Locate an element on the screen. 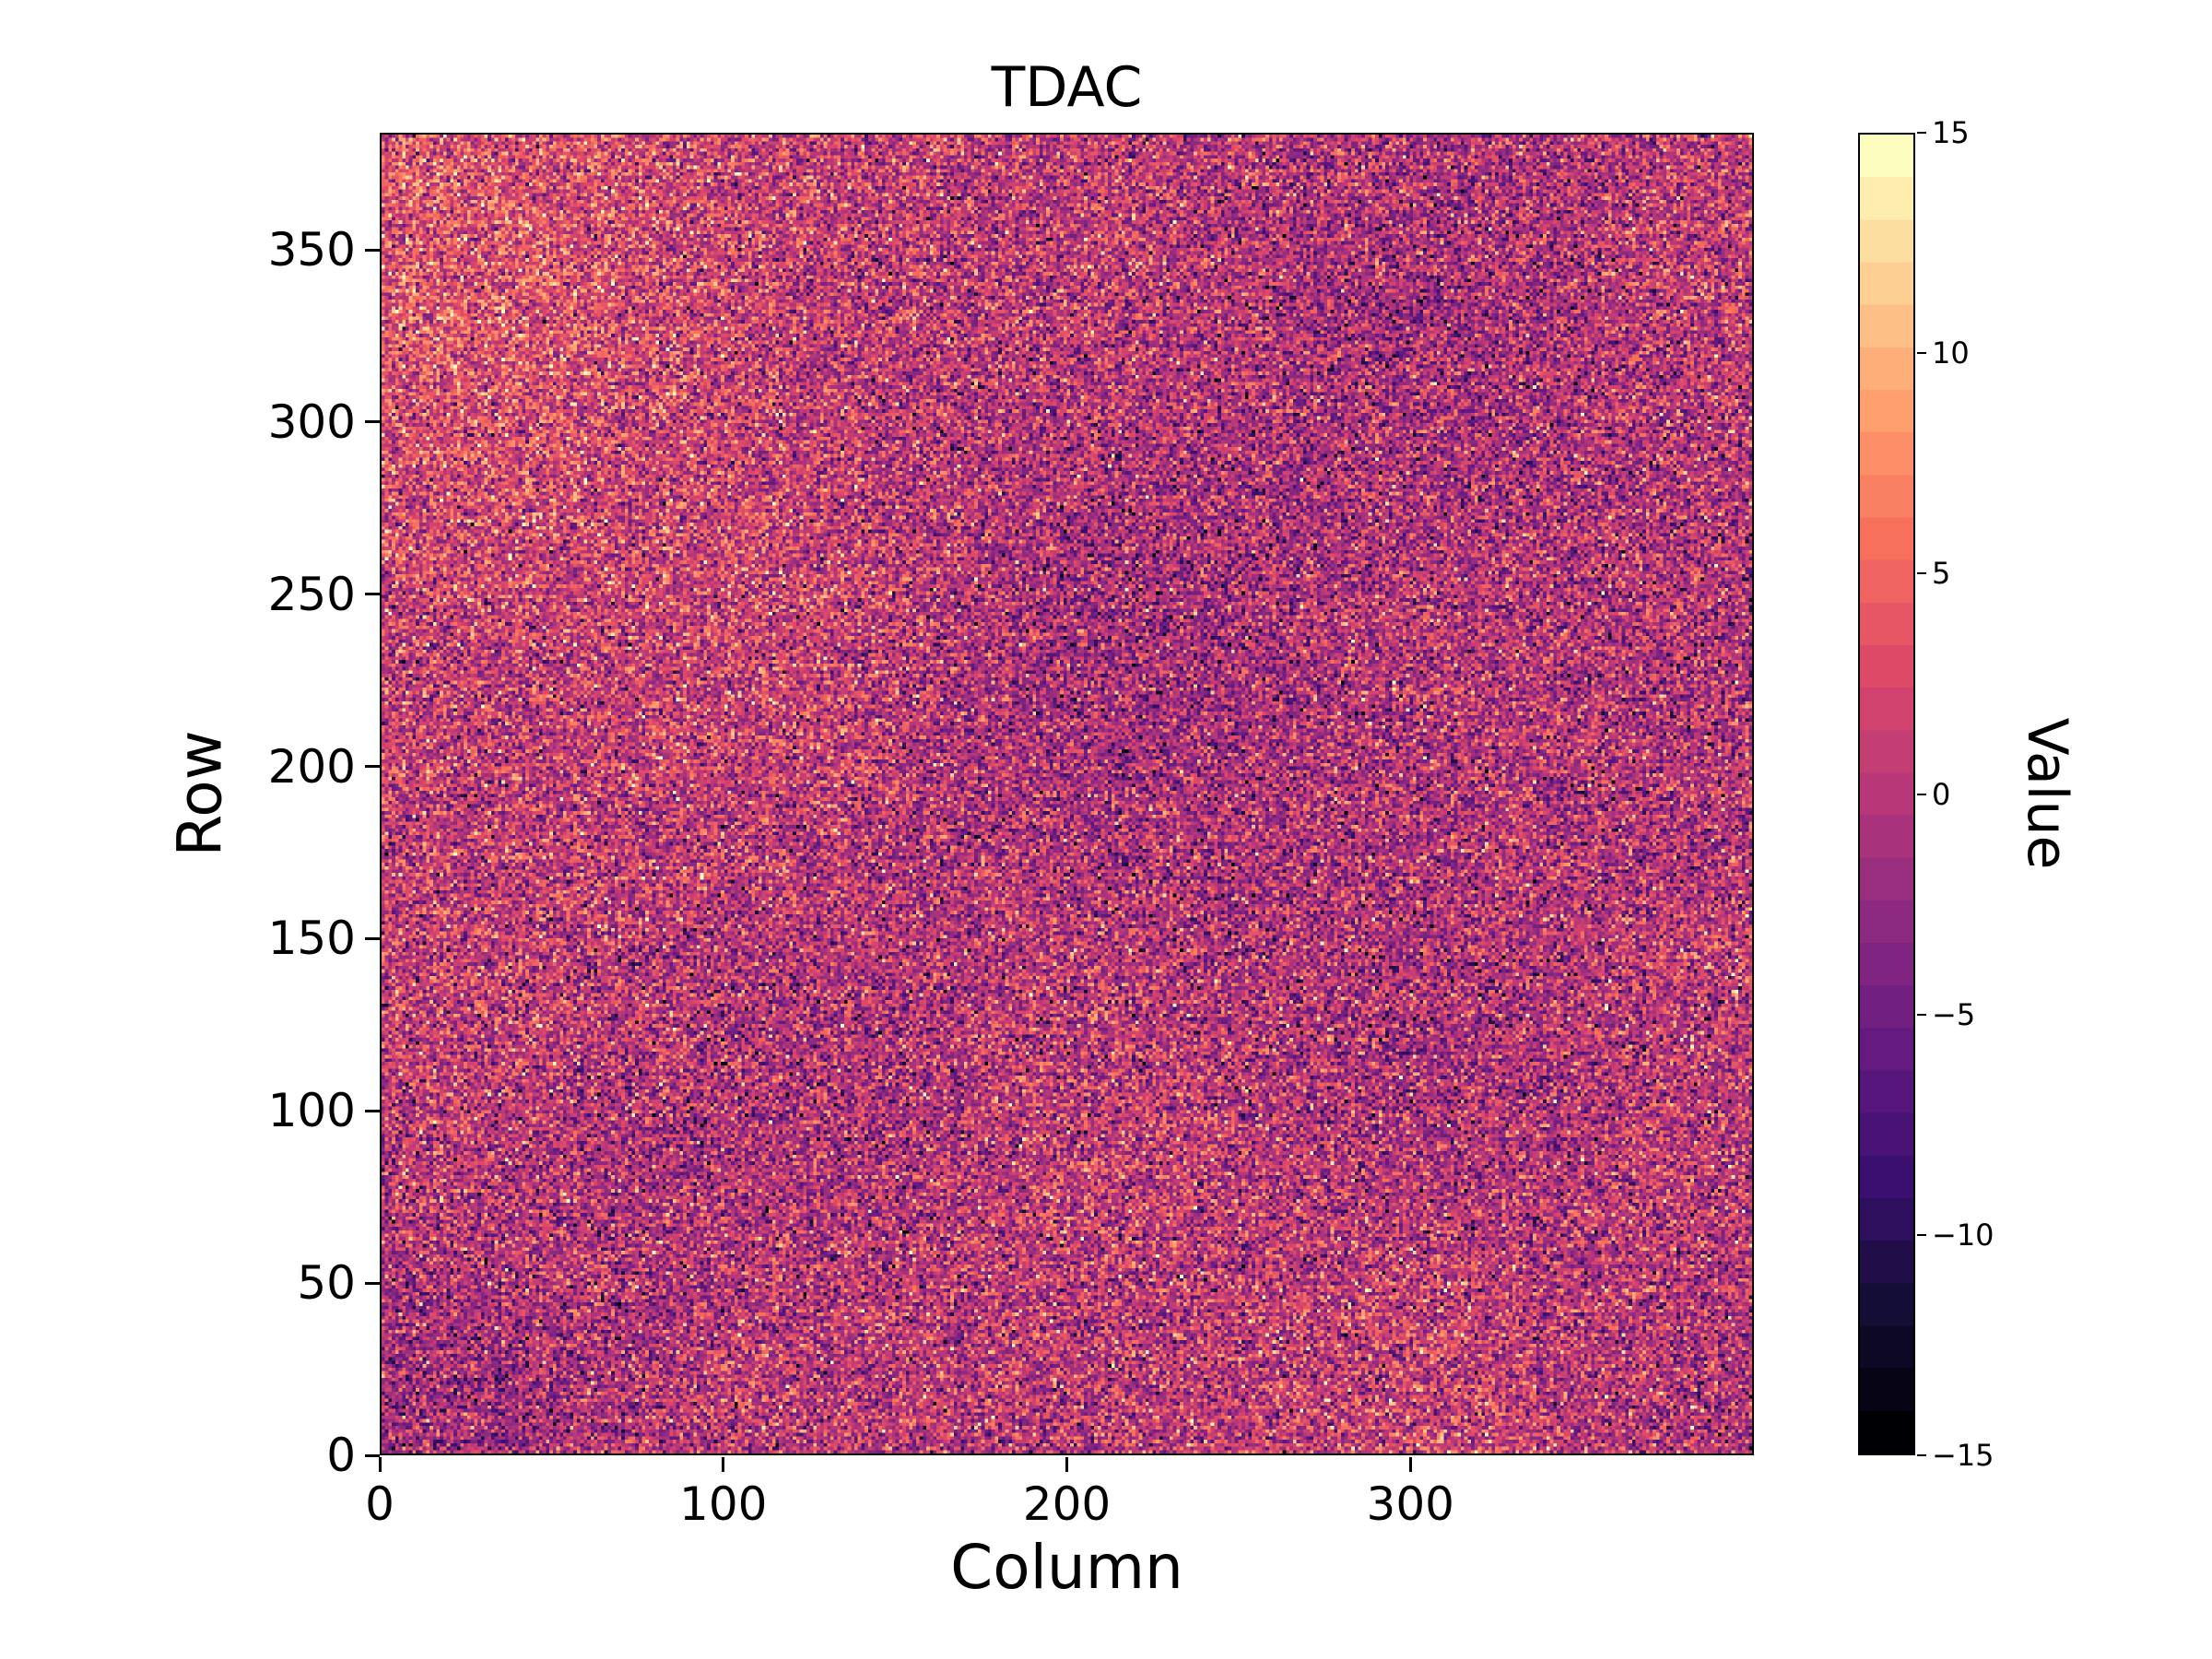 This screenshot has height=1659, width=2212. x-tick-label: 0 is located at coordinates (379, 1504).